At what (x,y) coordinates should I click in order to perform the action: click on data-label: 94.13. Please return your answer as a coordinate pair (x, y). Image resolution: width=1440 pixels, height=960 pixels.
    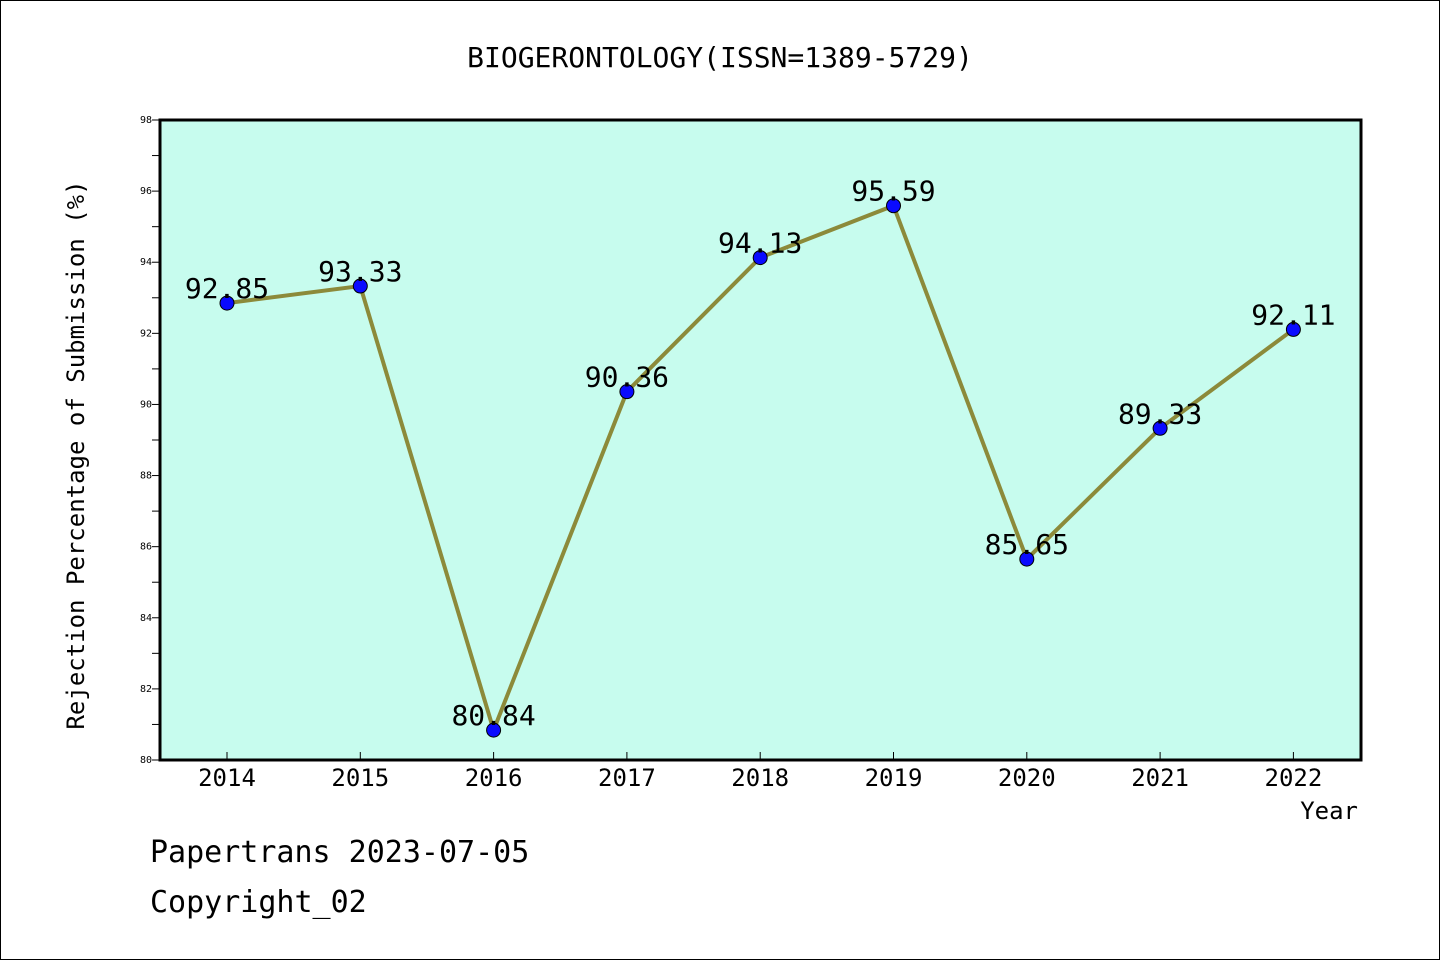
    Looking at the image, I should click on (760, 243).